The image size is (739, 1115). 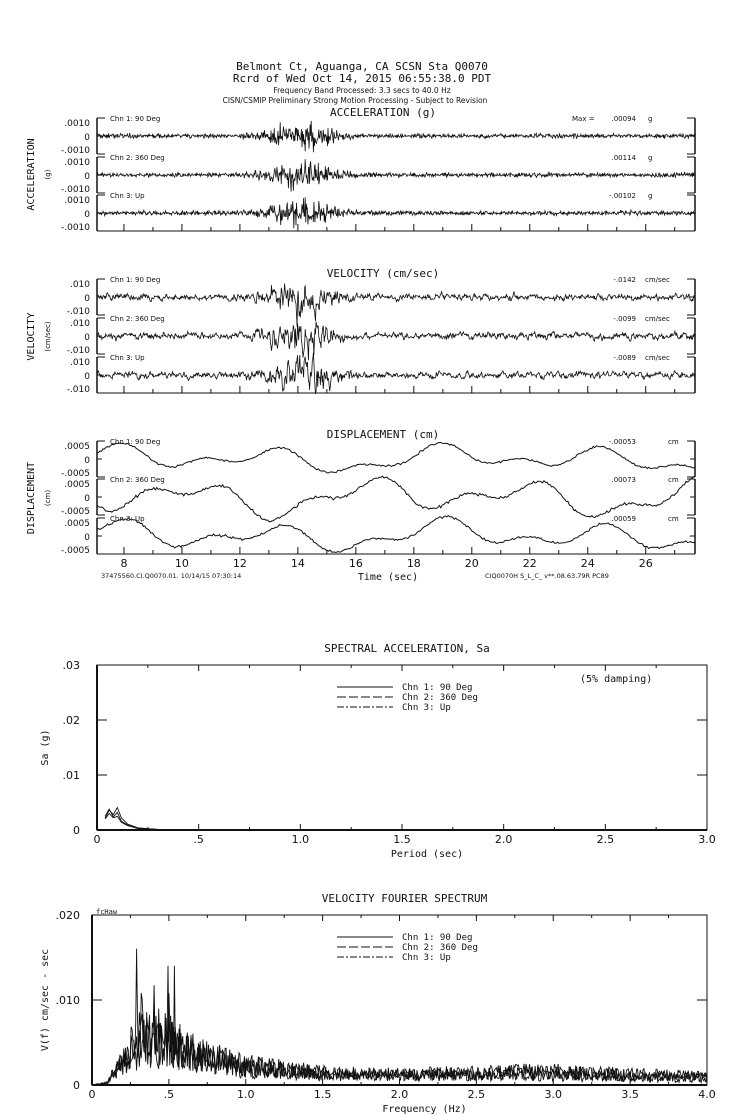 I want to click on y-axis-label: V(f) cm/sec - sec, so click(x=45, y=1000).